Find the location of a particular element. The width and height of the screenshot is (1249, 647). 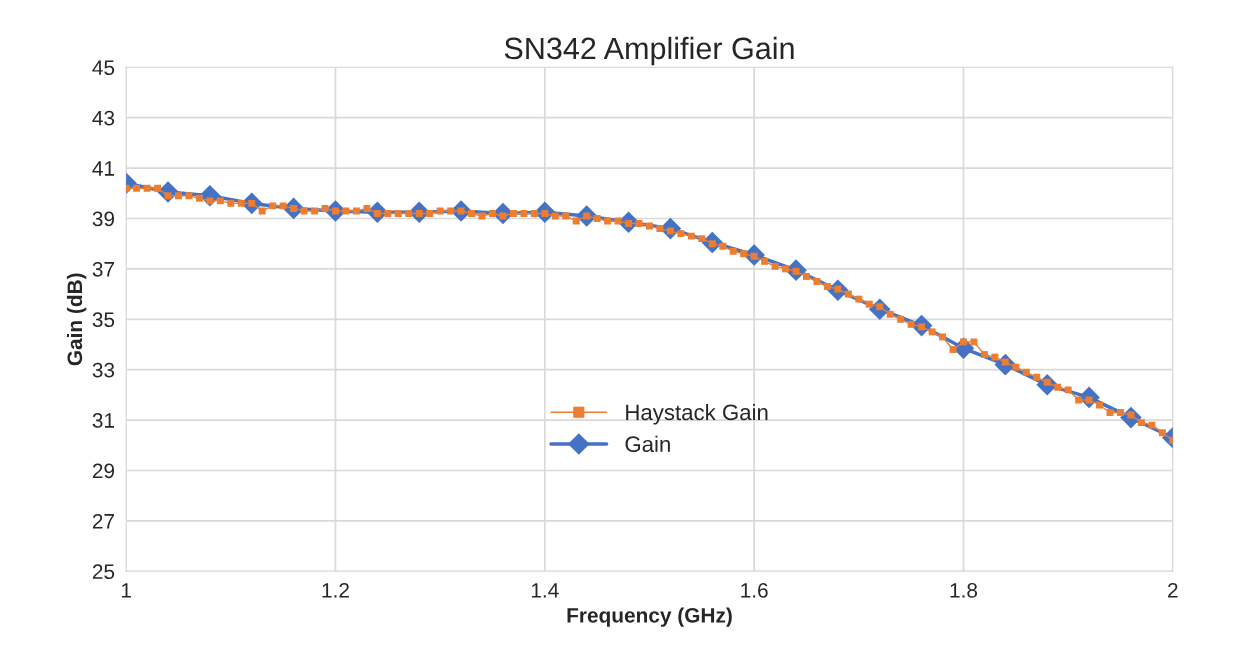

legend-label: Haystack Gain is located at coordinates (697, 414).